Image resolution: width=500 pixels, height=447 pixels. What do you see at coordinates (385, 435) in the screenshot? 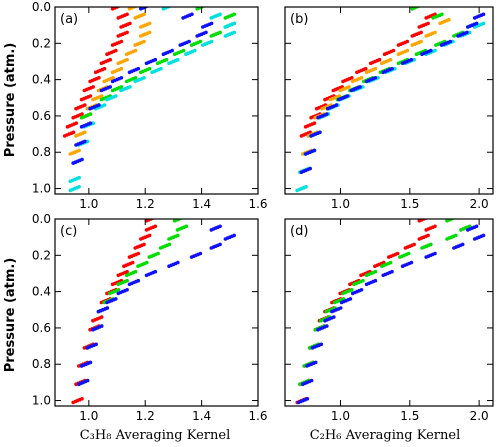
I see `x-axis-title-right: C₂H₆ Averaging Kernel` at bounding box center [385, 435].